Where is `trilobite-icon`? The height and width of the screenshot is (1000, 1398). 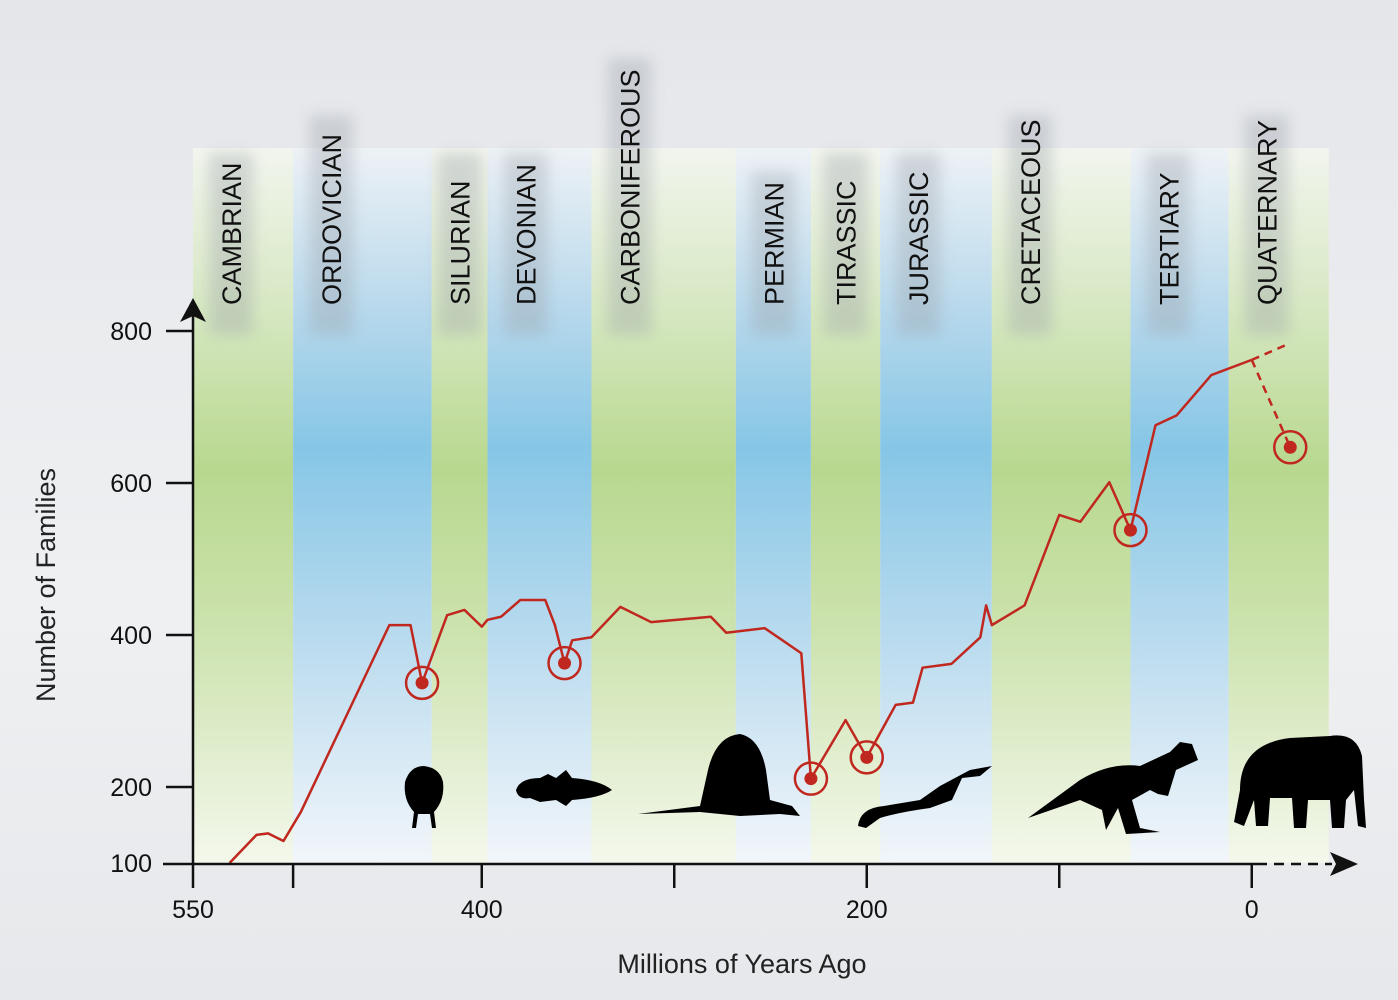
trilobite-icon is located at coordinates (424, 797).